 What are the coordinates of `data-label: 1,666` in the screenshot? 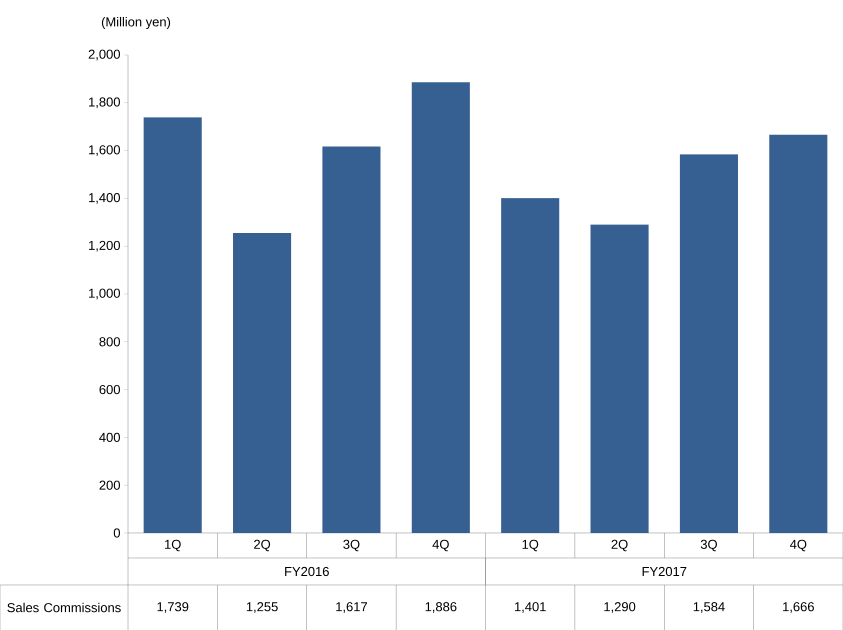 It's located at (798, 607).